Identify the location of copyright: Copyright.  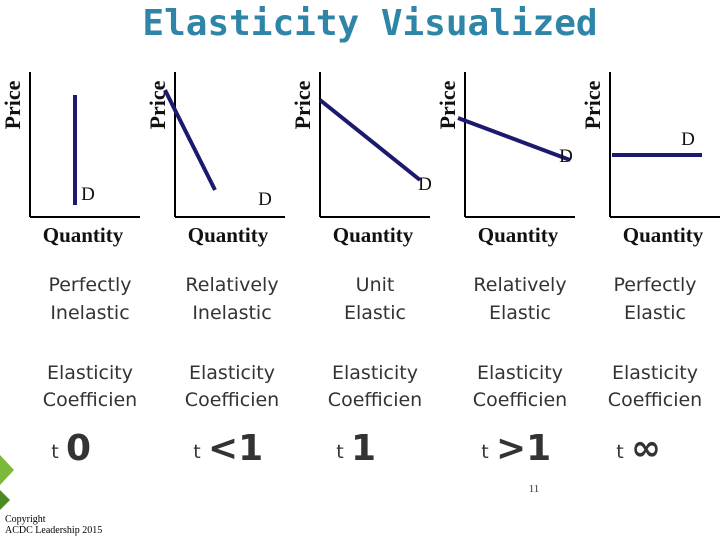
(25, 519).